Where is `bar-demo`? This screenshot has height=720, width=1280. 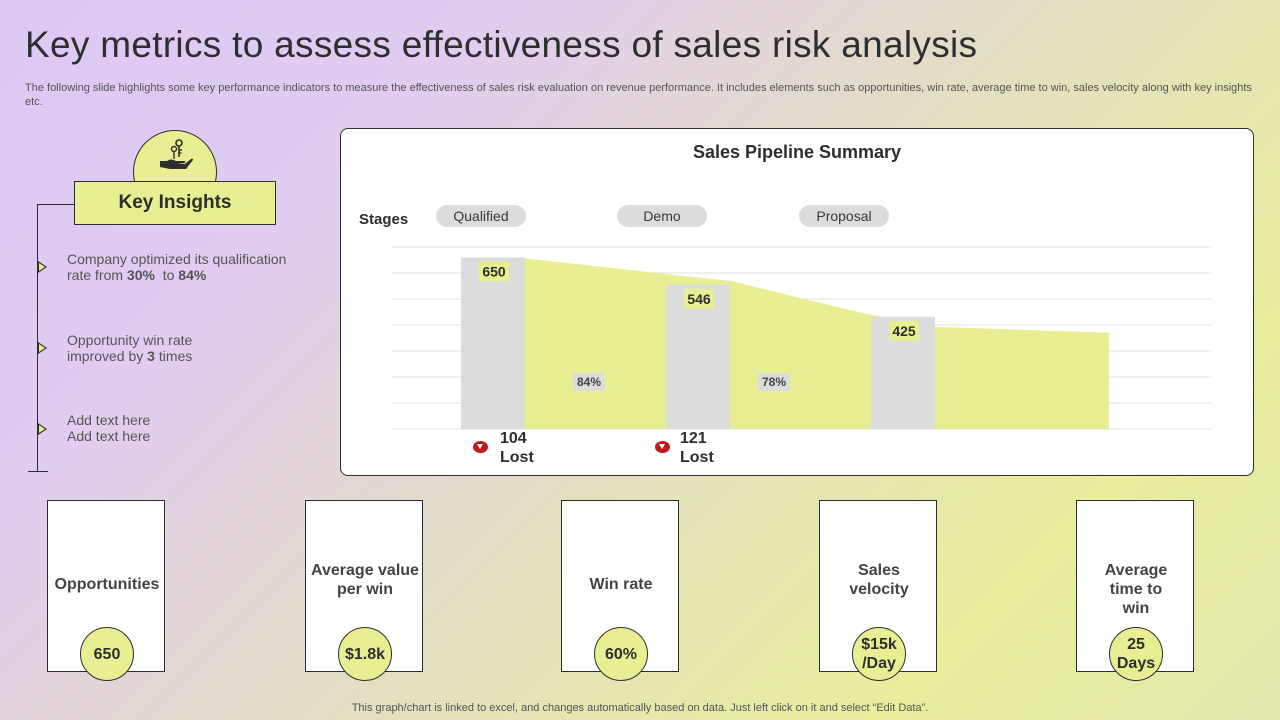
bar-demo is located at coordinates (698, 356).